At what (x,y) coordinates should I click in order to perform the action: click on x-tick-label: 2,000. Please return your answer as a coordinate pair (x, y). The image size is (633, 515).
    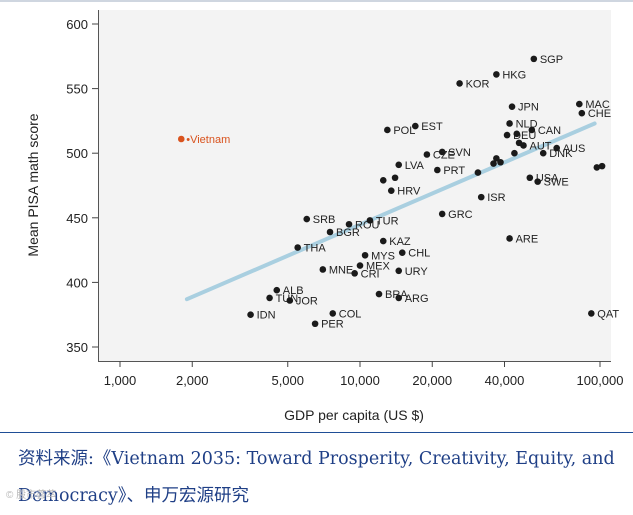
    Looking at the image, I should click on (192, 380).